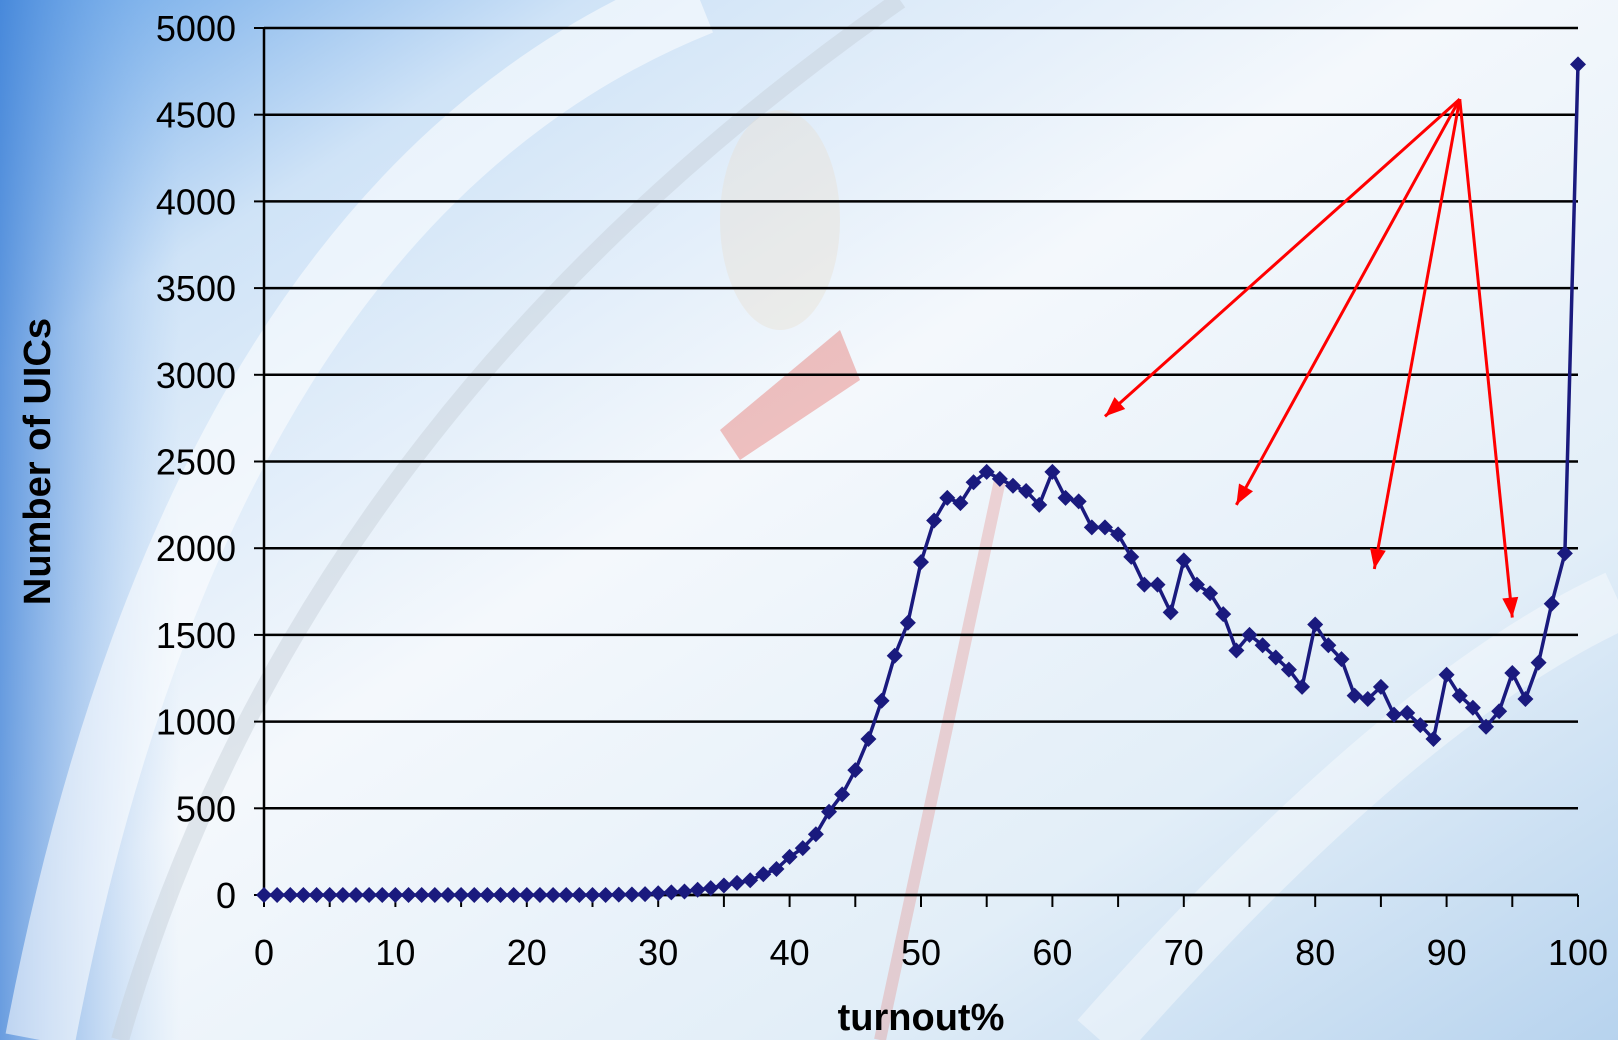 This screenshot has height=1040, width=1618. I want to click on tick-label-x: 50, so click(921, 952).